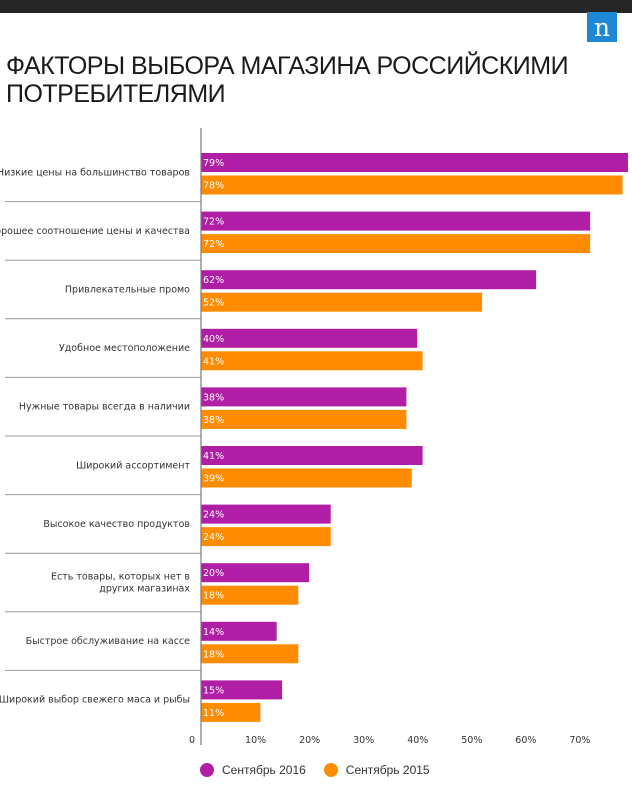 The height and width of the screenshot is (788, 632). What do you see at coordinates (579, 740) in the screenshot?
I see `x-tick-label: 70%` at bounding box center [579, 740].